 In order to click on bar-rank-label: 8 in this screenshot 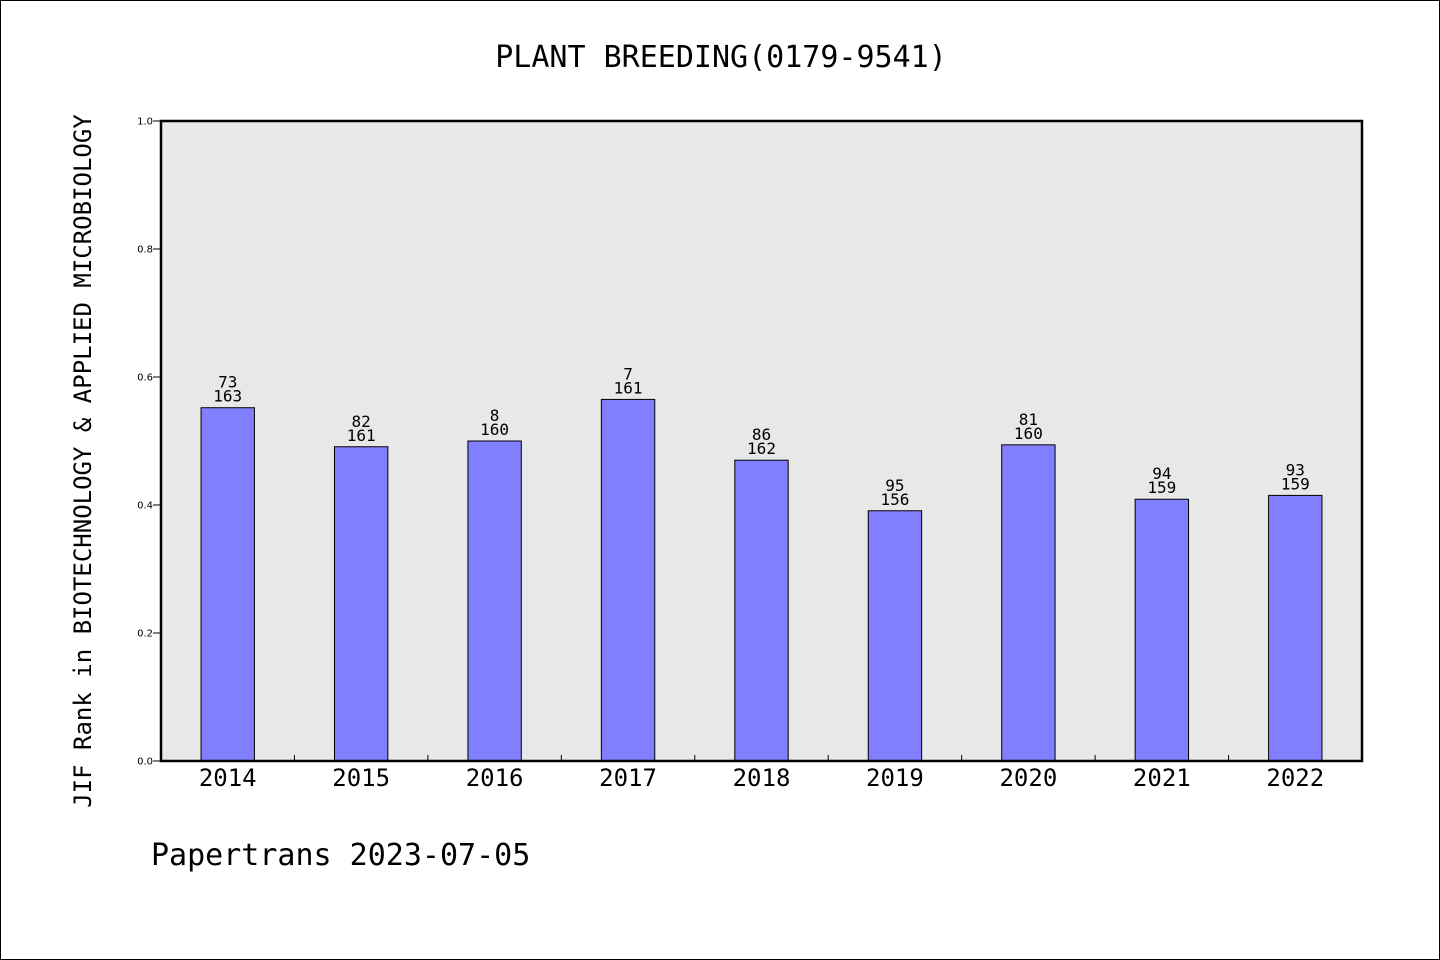, I will do `click(495, 415)`.